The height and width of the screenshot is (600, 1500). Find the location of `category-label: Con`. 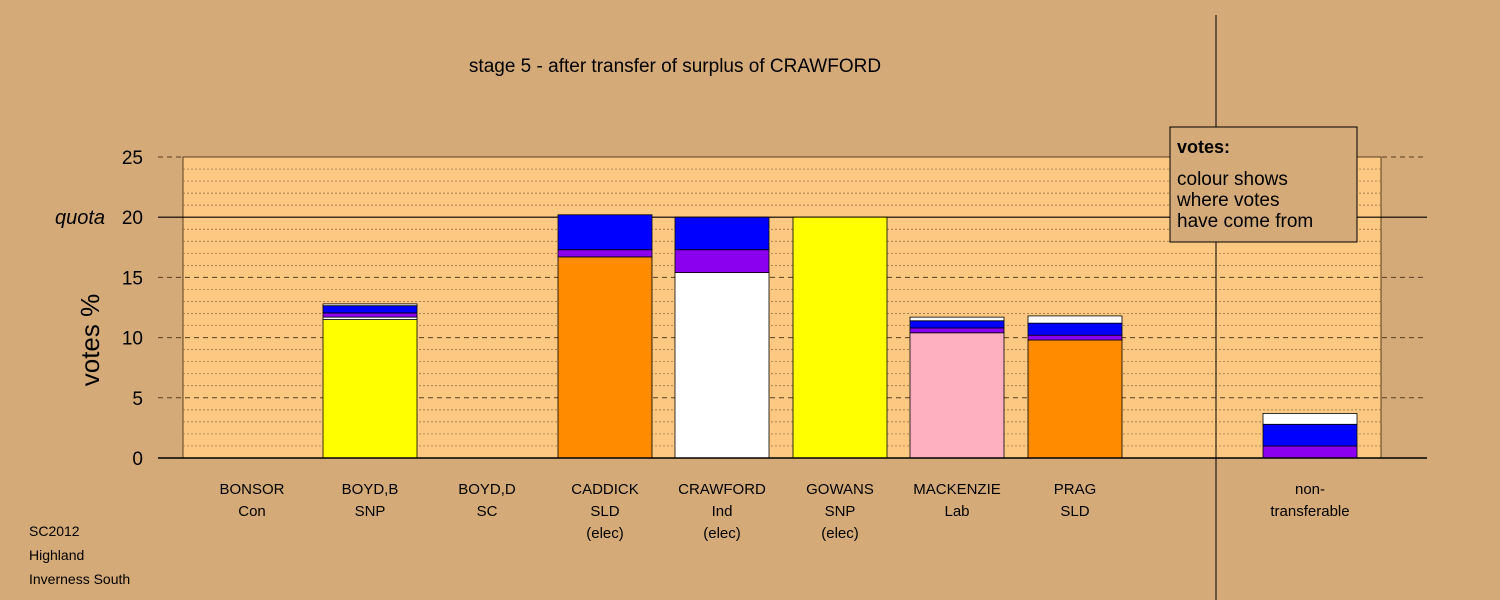

category-label: Con is located at coordinates (252, 511).